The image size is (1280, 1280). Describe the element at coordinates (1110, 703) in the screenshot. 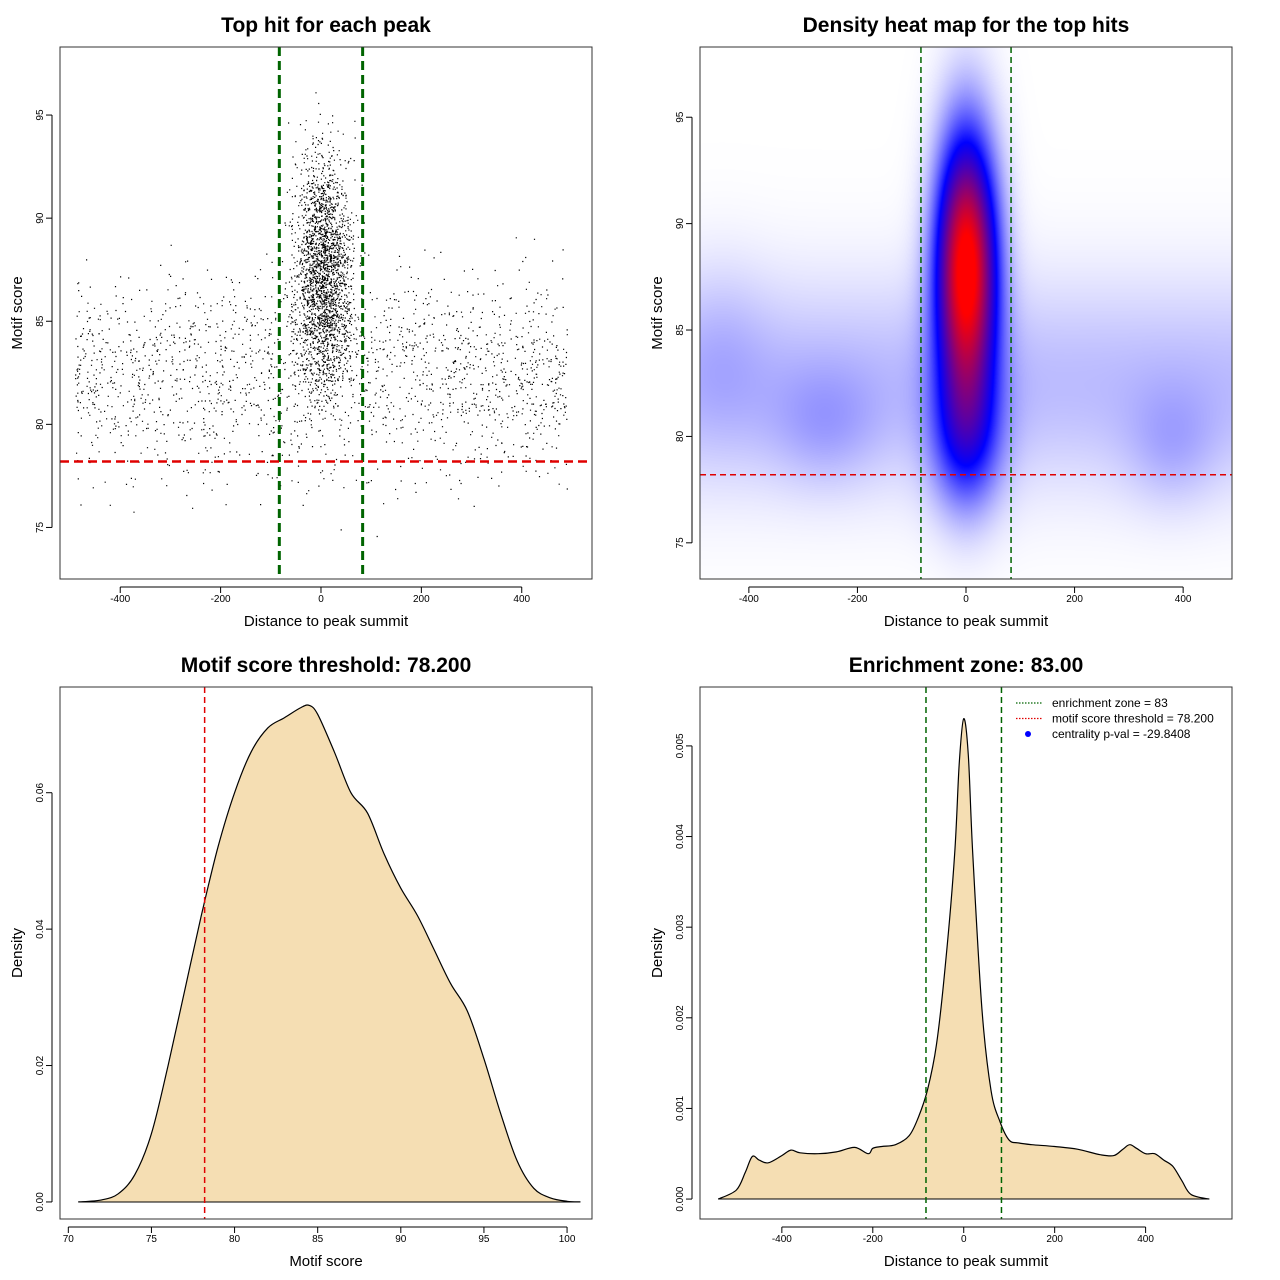

I see `legend-entry-label: enrichment zone = 83` at that location.